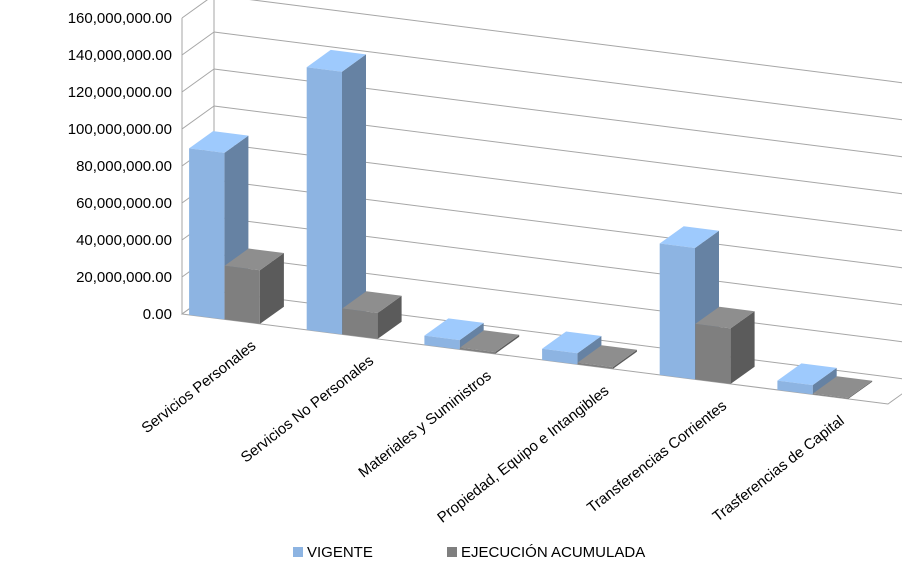 Image resolution: width=902 pixels, height=580 pixels. What do you see at coordinates (307, 409) in the screenshot?
I see `category-label: Servicios No Personales` at bounding box center [307, 409].